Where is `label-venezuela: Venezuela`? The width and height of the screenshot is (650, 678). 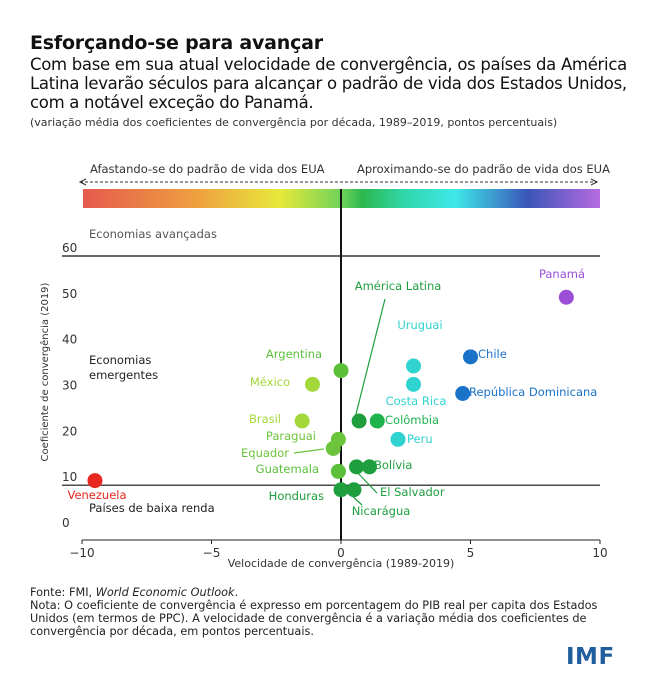
label-venezuela: Venezuela is located at coordinates (96, 495).